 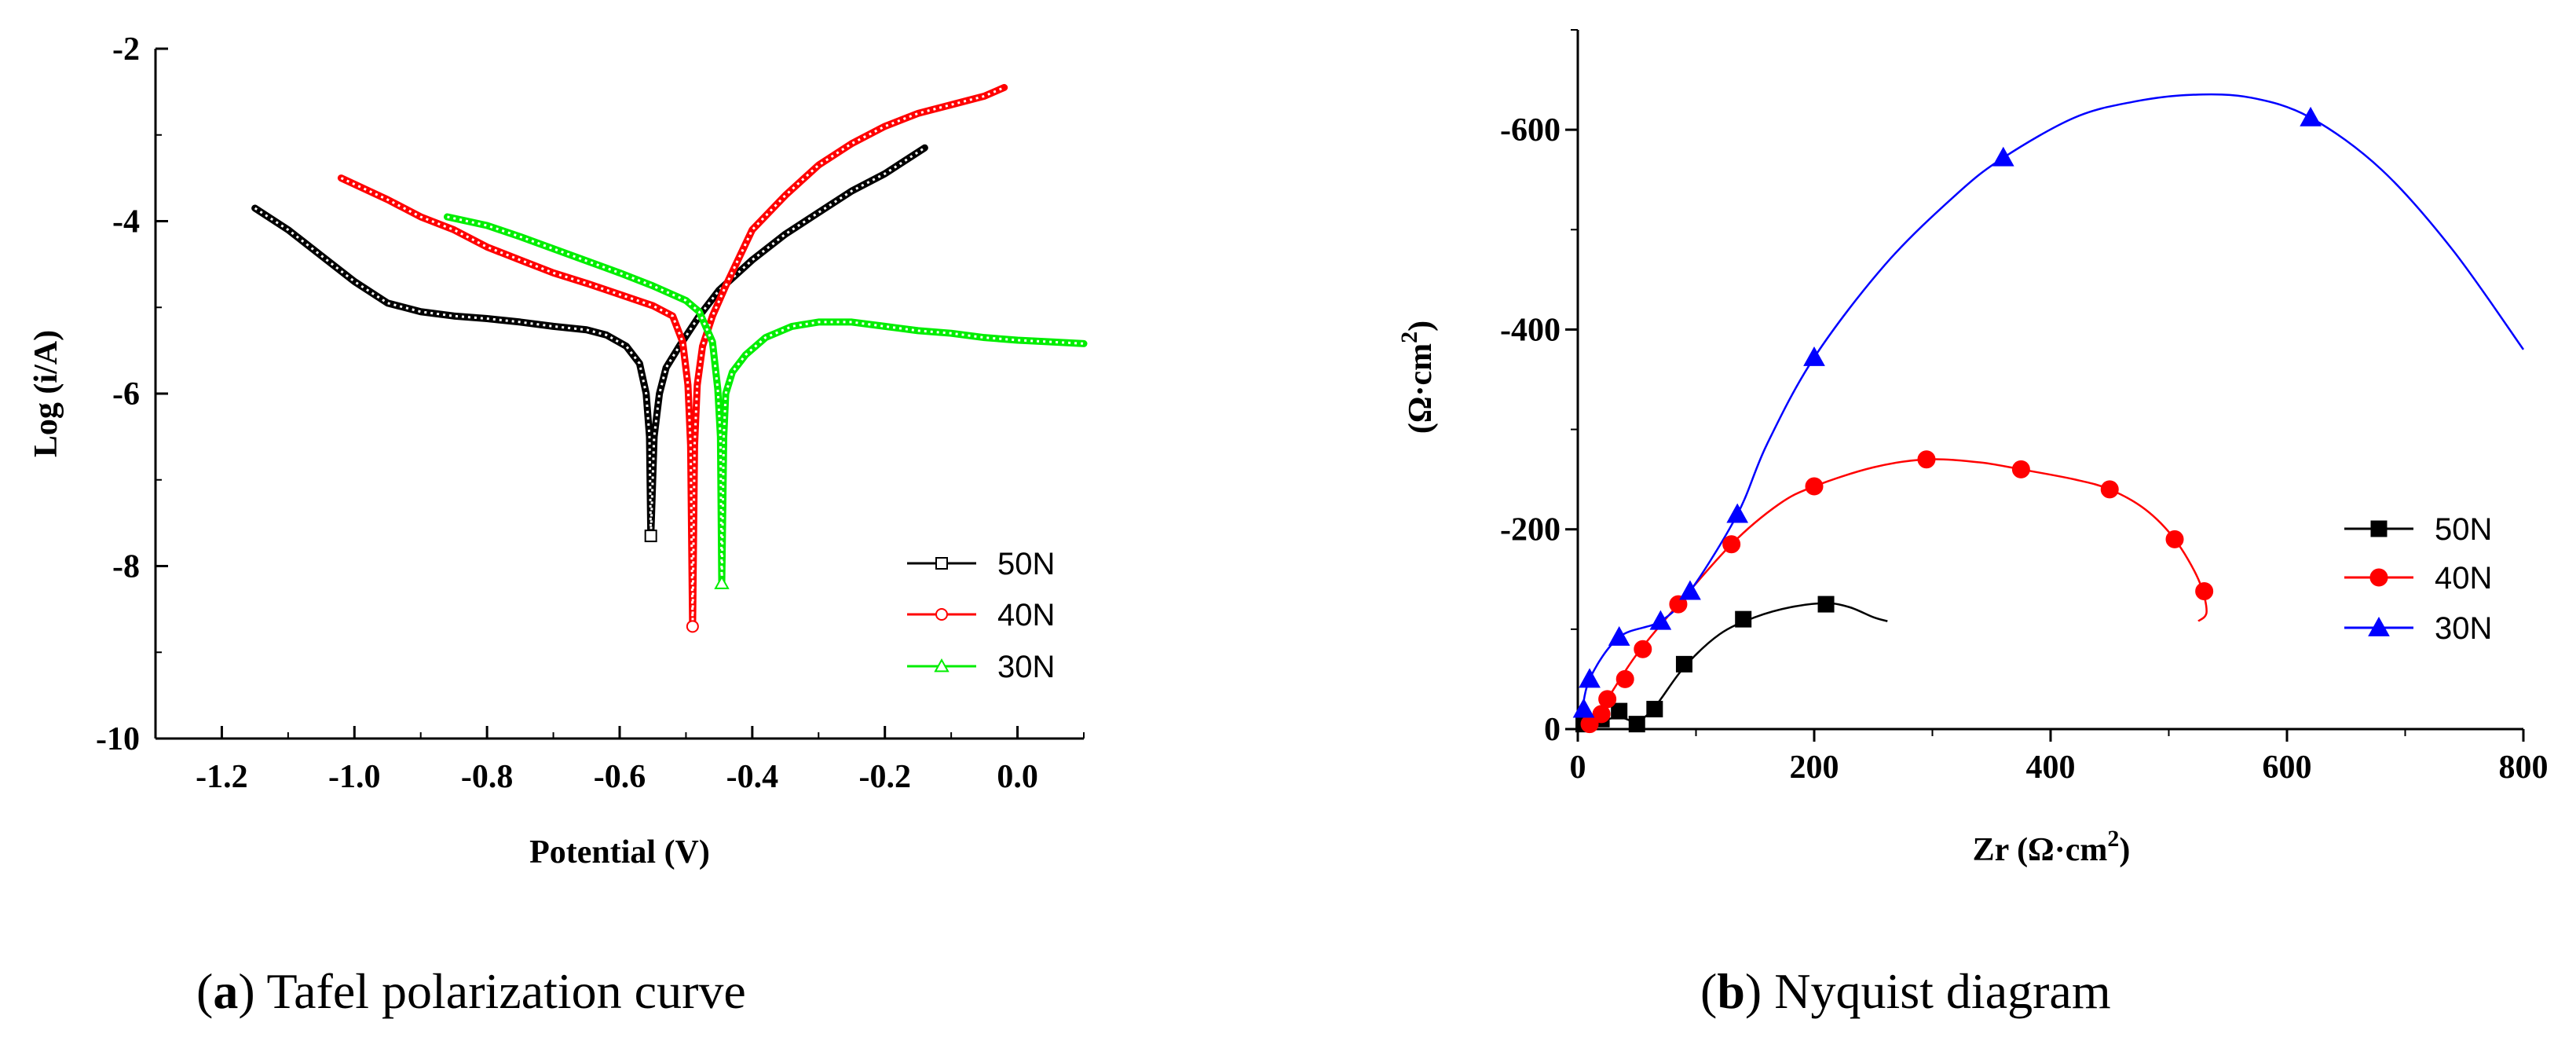 I want to click on tafel-point-40N, so click(x=692, y=627).